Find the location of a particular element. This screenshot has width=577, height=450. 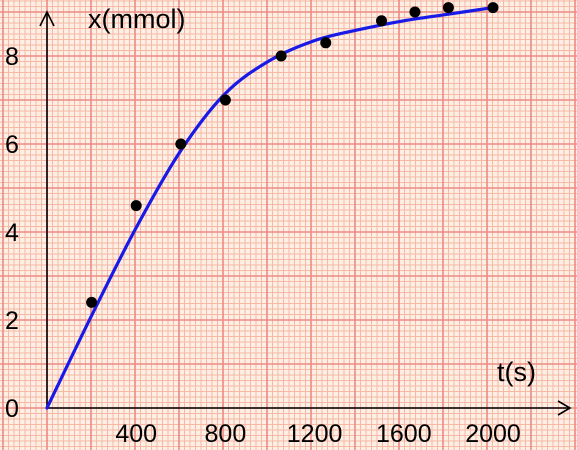

y-tick-label: 2 is located at coordinates (12, 321).